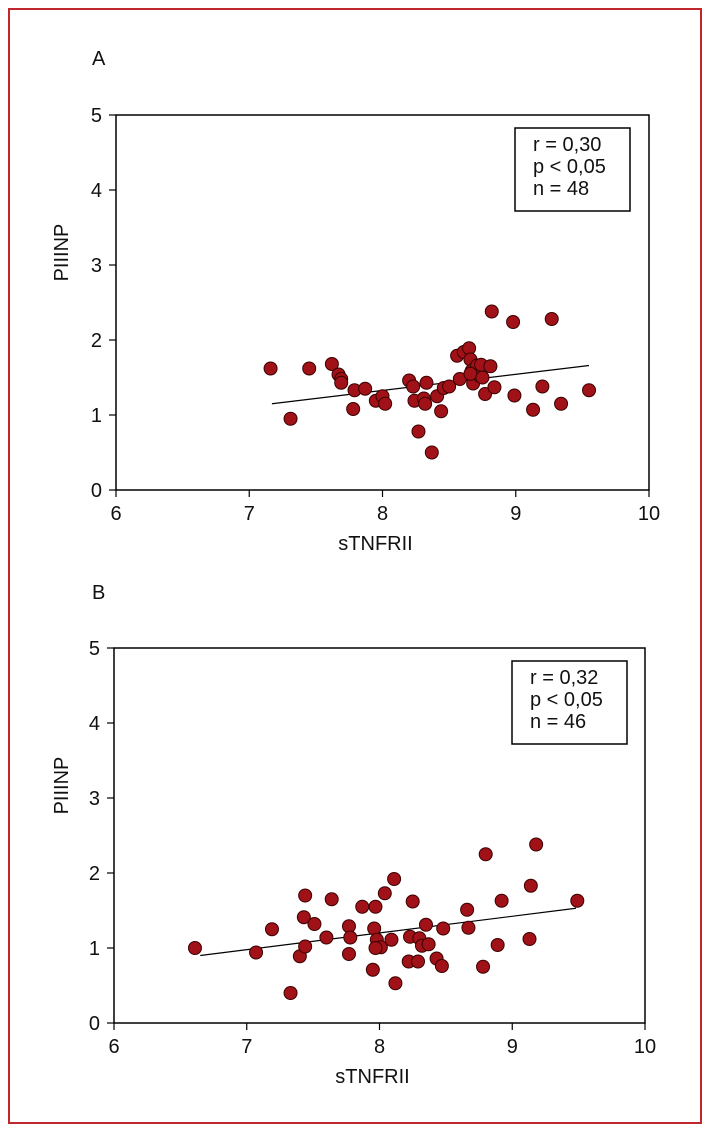  Describe the element at coordinates (99, 593) in the screenshot. I see `panel-label-b: B` at that location.